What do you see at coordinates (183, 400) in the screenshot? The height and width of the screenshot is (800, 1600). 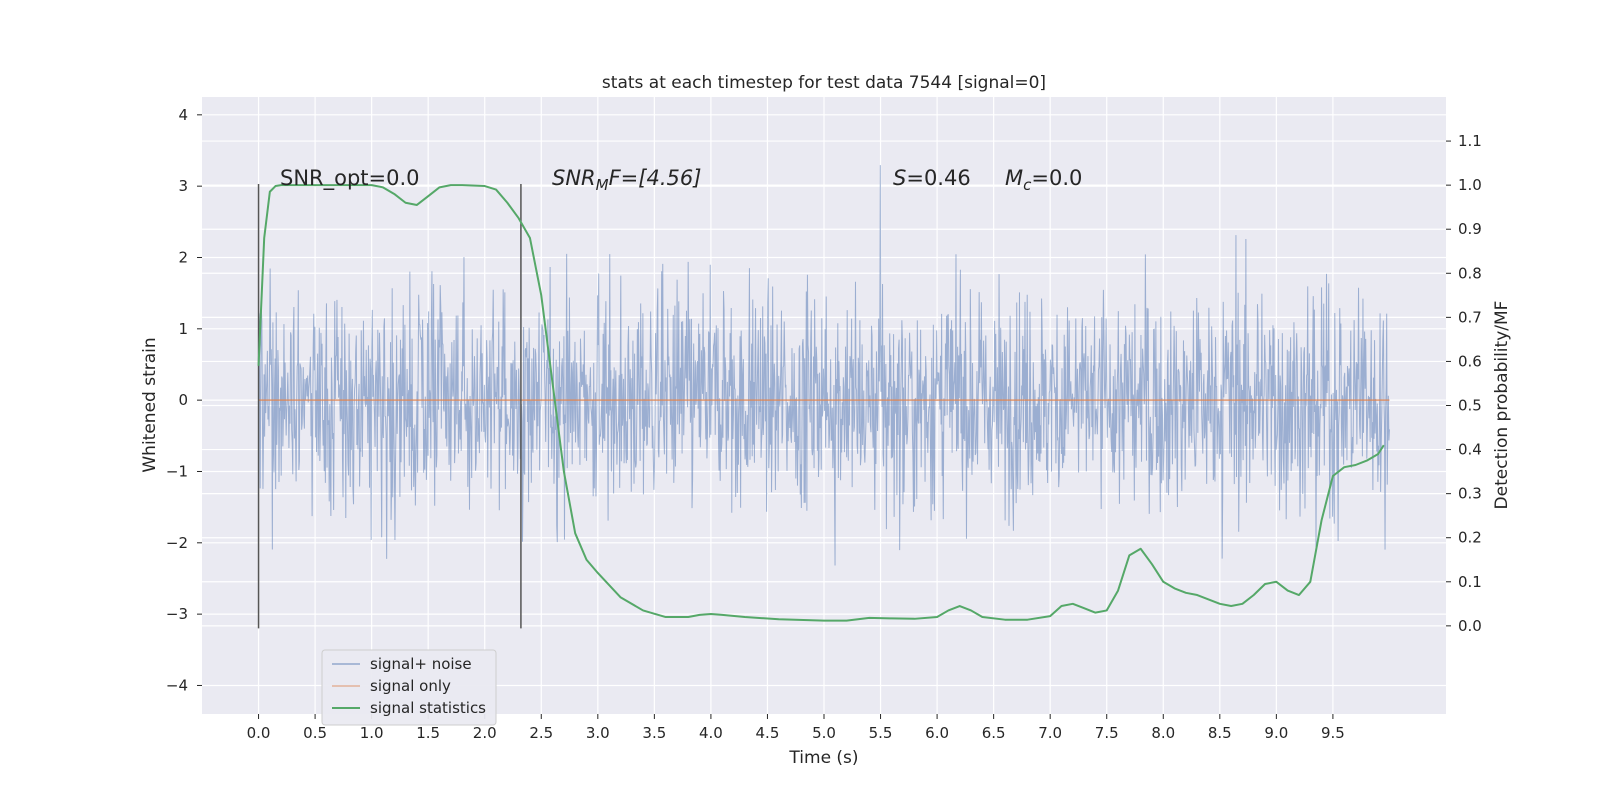 I see `y-tick-label: 0` at bounding box center [183, 400].